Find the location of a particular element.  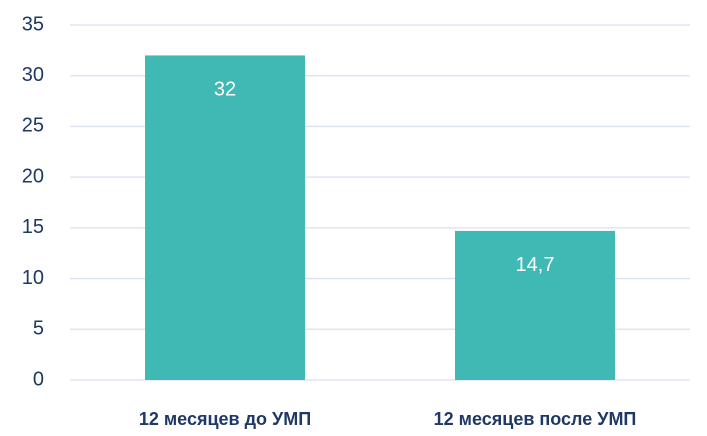

y-tick-label: 10 is located at coordinates (33, 278).